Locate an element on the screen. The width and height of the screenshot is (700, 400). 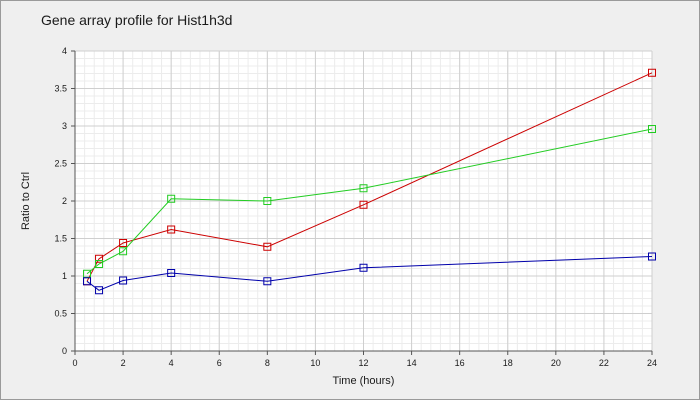
chart-title: Gene array profile for Hist1h3d is located at coordinates (136, 20).